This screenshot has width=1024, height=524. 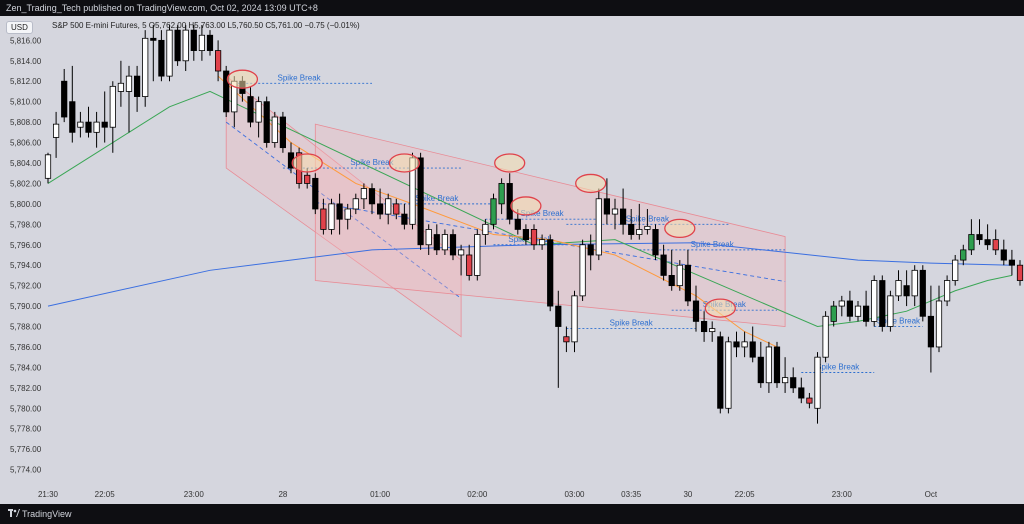 I want to click on y-tick-label: 5,800.00, so click(x=26, y=204).